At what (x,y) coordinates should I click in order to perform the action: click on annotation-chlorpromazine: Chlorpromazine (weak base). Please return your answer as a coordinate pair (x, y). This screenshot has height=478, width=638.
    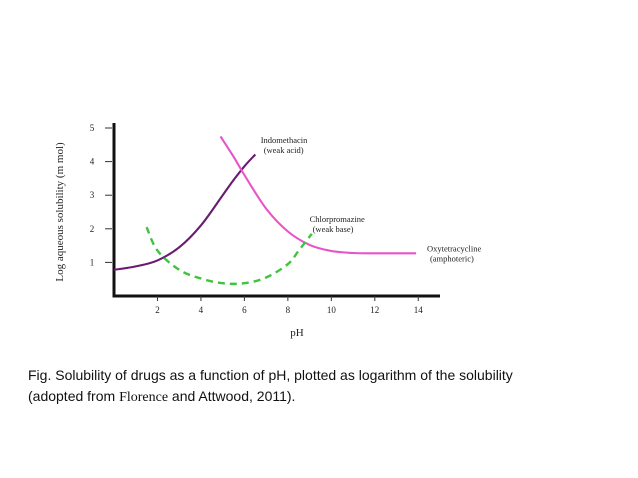
    Looking at the image, I should click on (337, 224).